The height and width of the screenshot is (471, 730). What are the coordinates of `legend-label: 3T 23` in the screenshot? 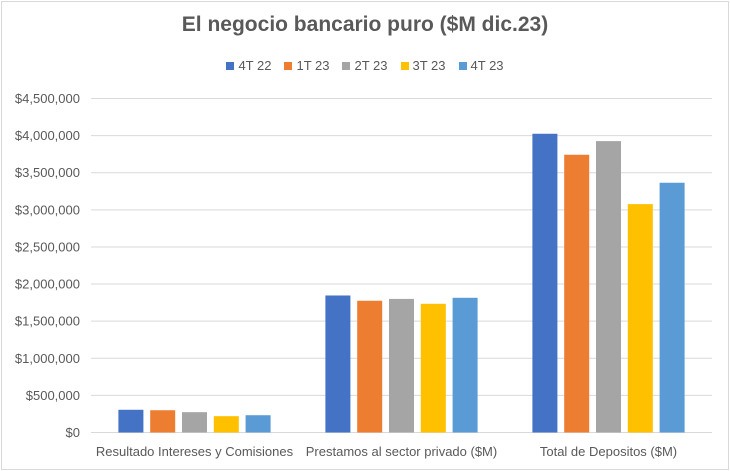 It's located at (429, 65).